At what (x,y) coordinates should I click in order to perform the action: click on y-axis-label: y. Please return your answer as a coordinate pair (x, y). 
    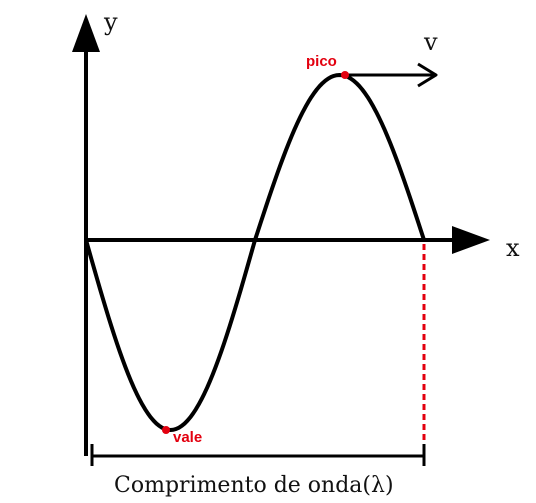
    Looking at the image, I should click on (110, 22).